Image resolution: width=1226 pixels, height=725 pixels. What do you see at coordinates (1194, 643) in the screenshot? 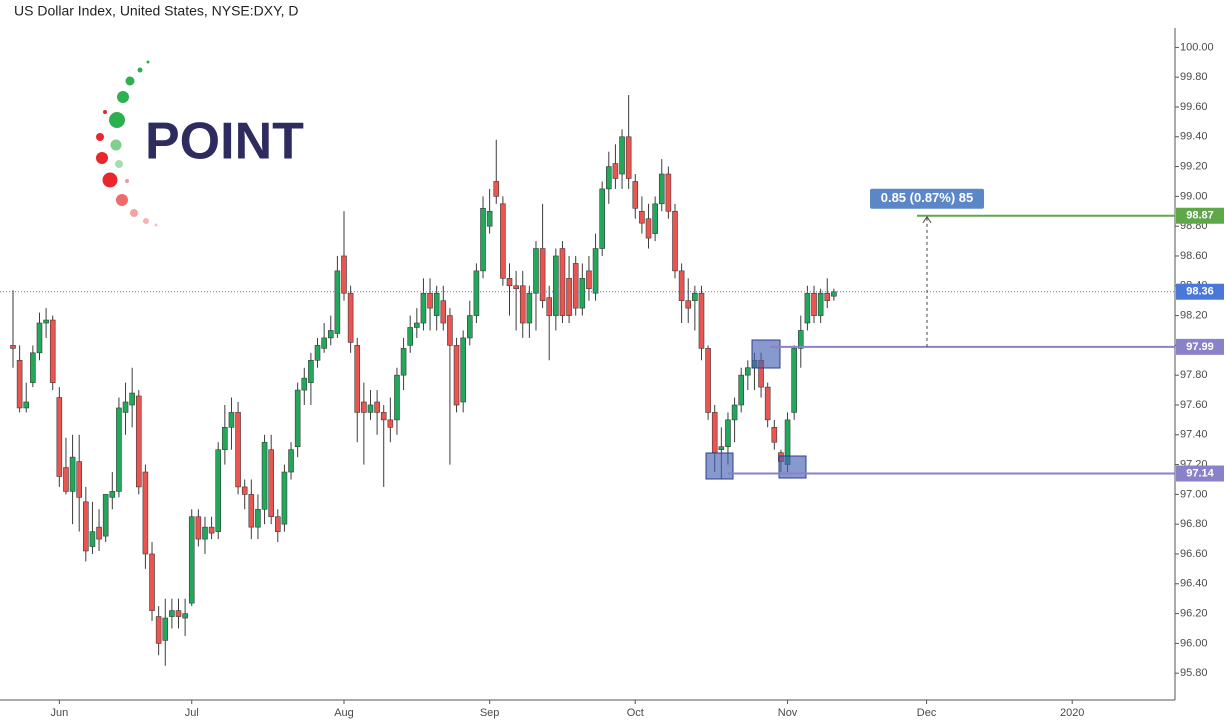
I see `y-tick-label: 96.00` at bounding box center [1194, 643].